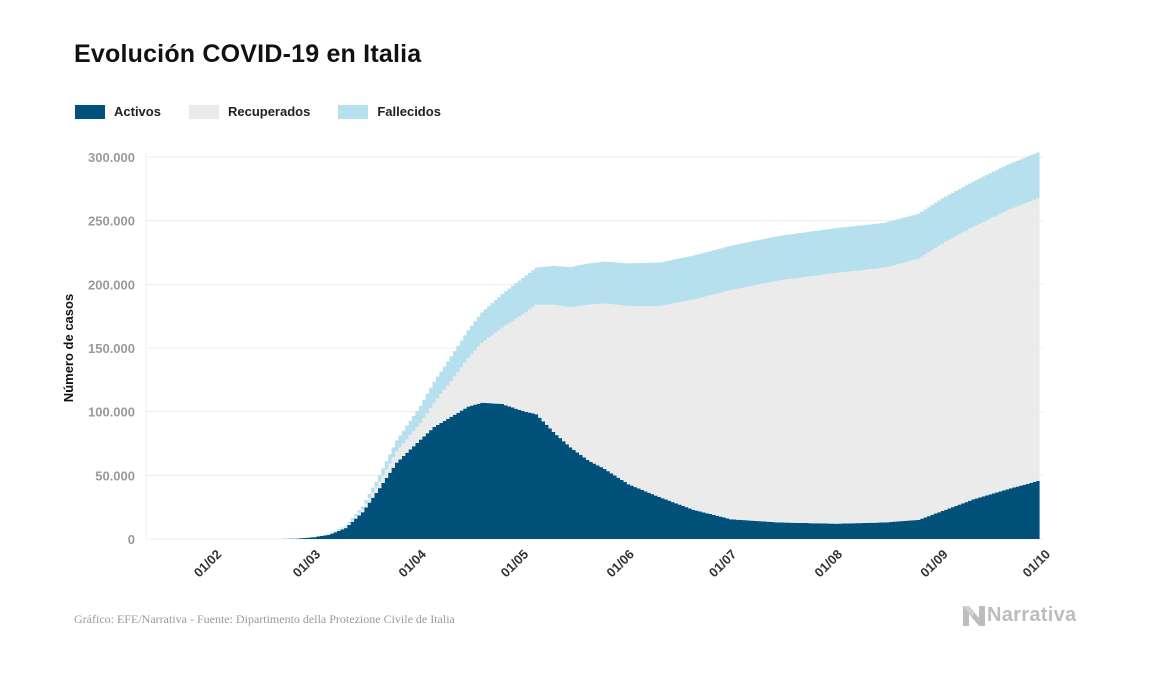 The width and height of the screenshot is (1157, 674). What do you see at coordinates (68, 348) in the screenshot?
I see `y-axis-label: Número de casos` at bounding box center [68, 348].